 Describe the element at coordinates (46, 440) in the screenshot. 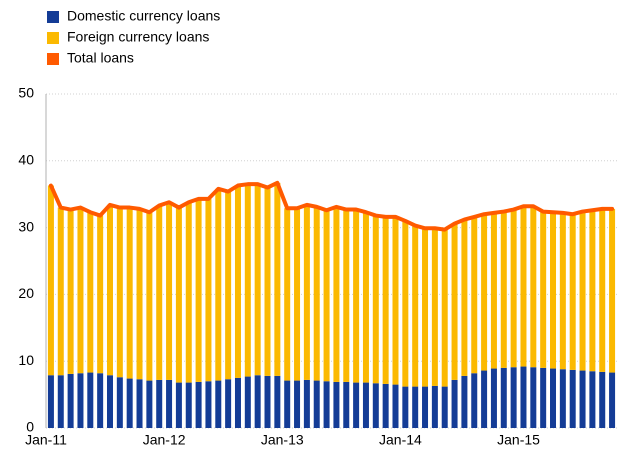

I see `x-tick-label: Jan-11` at that location.